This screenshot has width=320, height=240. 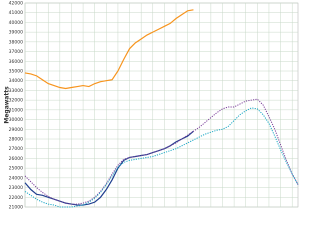 What do you see at coordinates (16, 23) in the screenshot?
I see `y-tick-label: 40000` at bounding box center [16, 23].